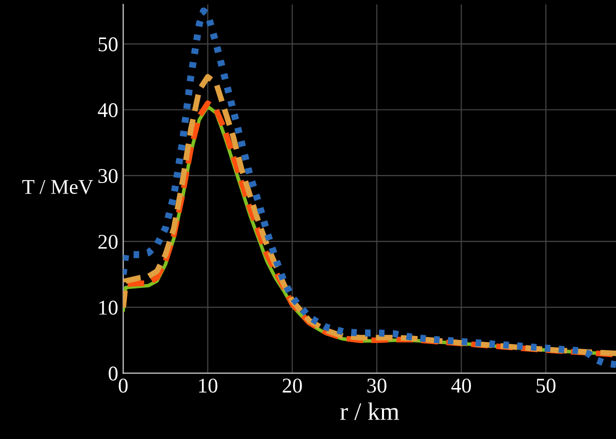  I want to click on y-tick-label: 20, so click(108, 241).